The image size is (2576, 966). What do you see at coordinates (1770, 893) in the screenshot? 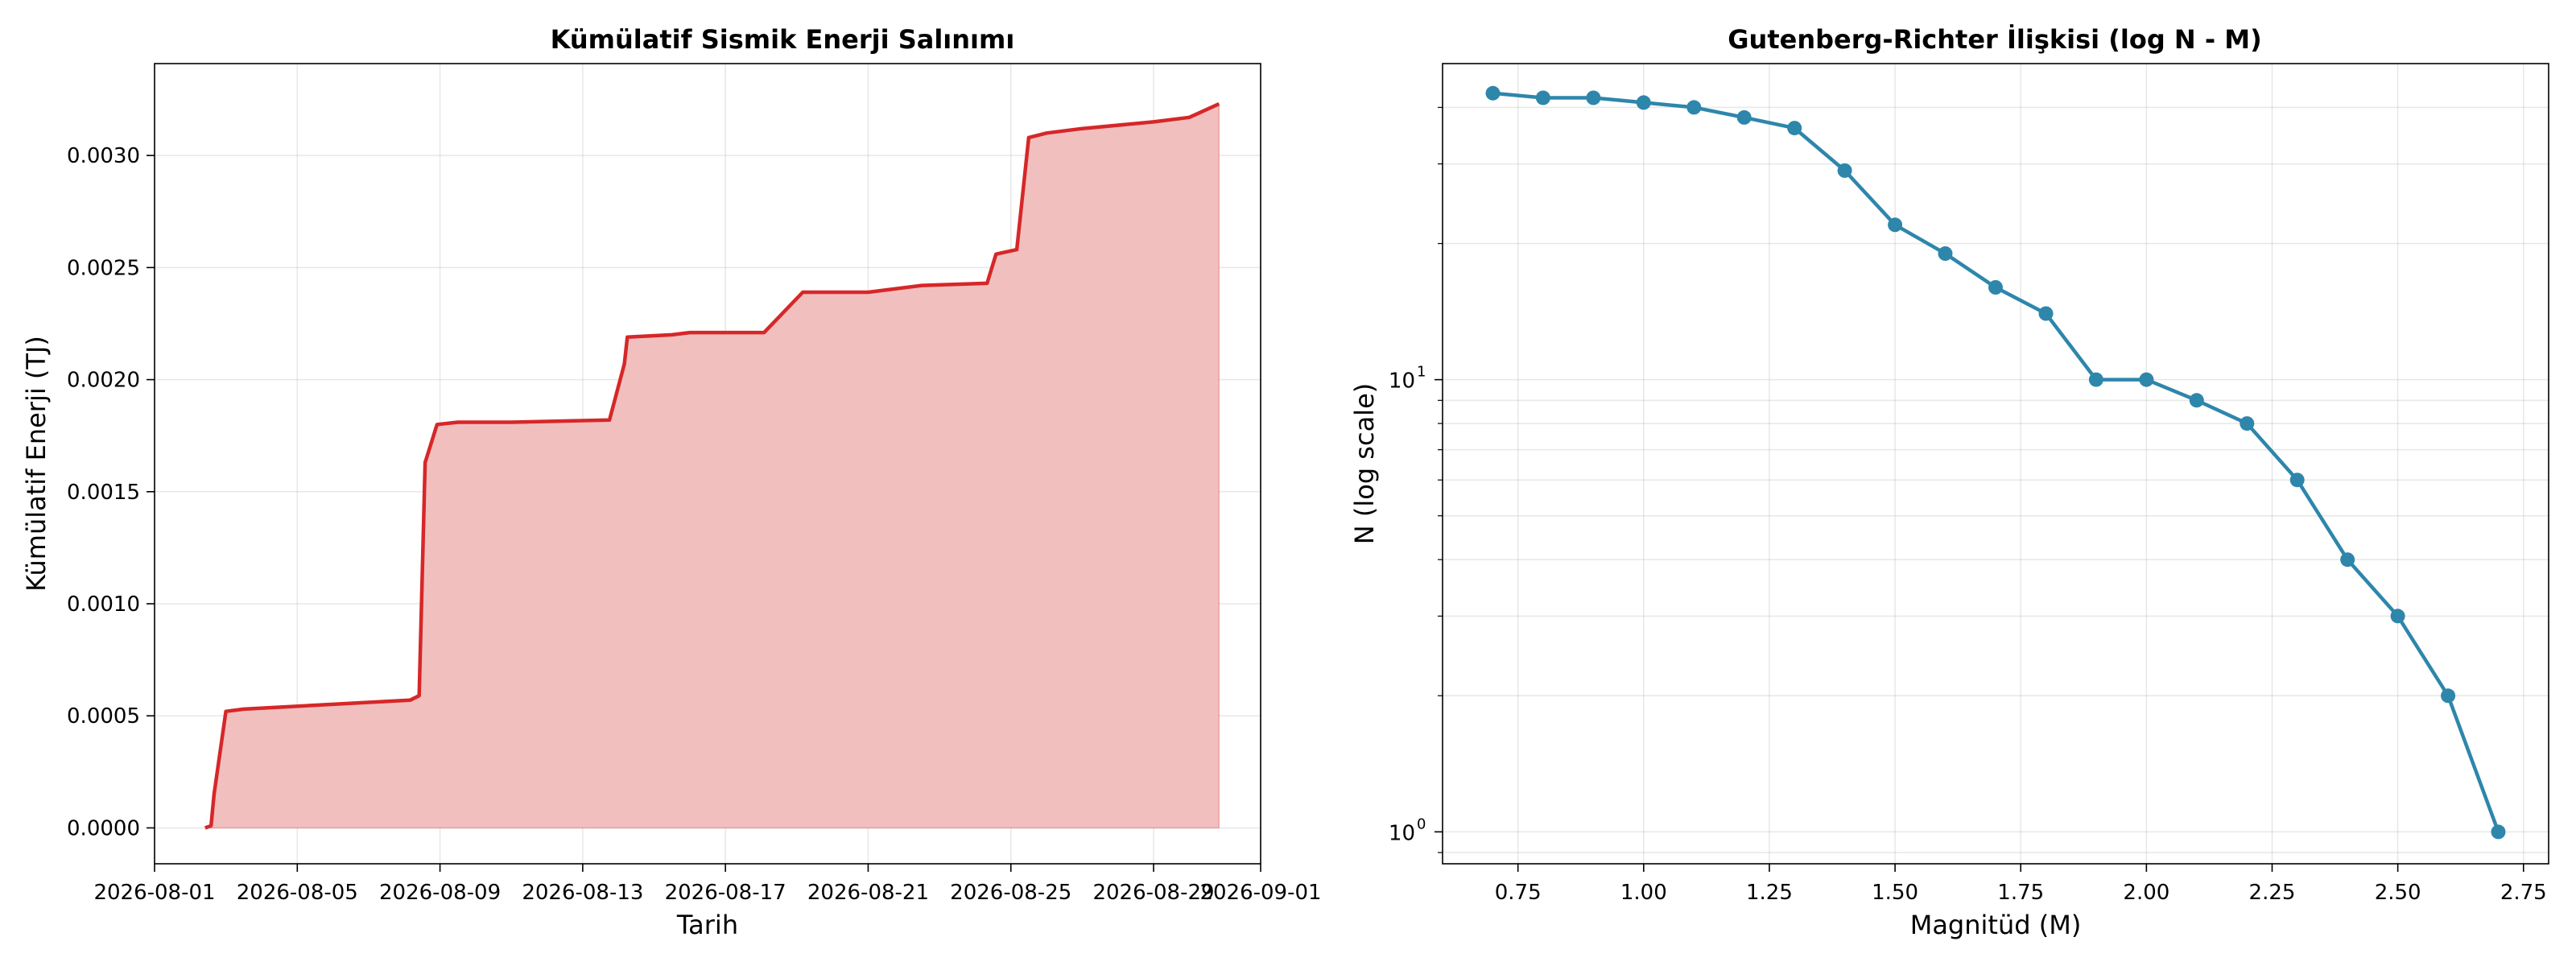
I see `x-tick-label: 1.25` at bounding box center [1770, 893].